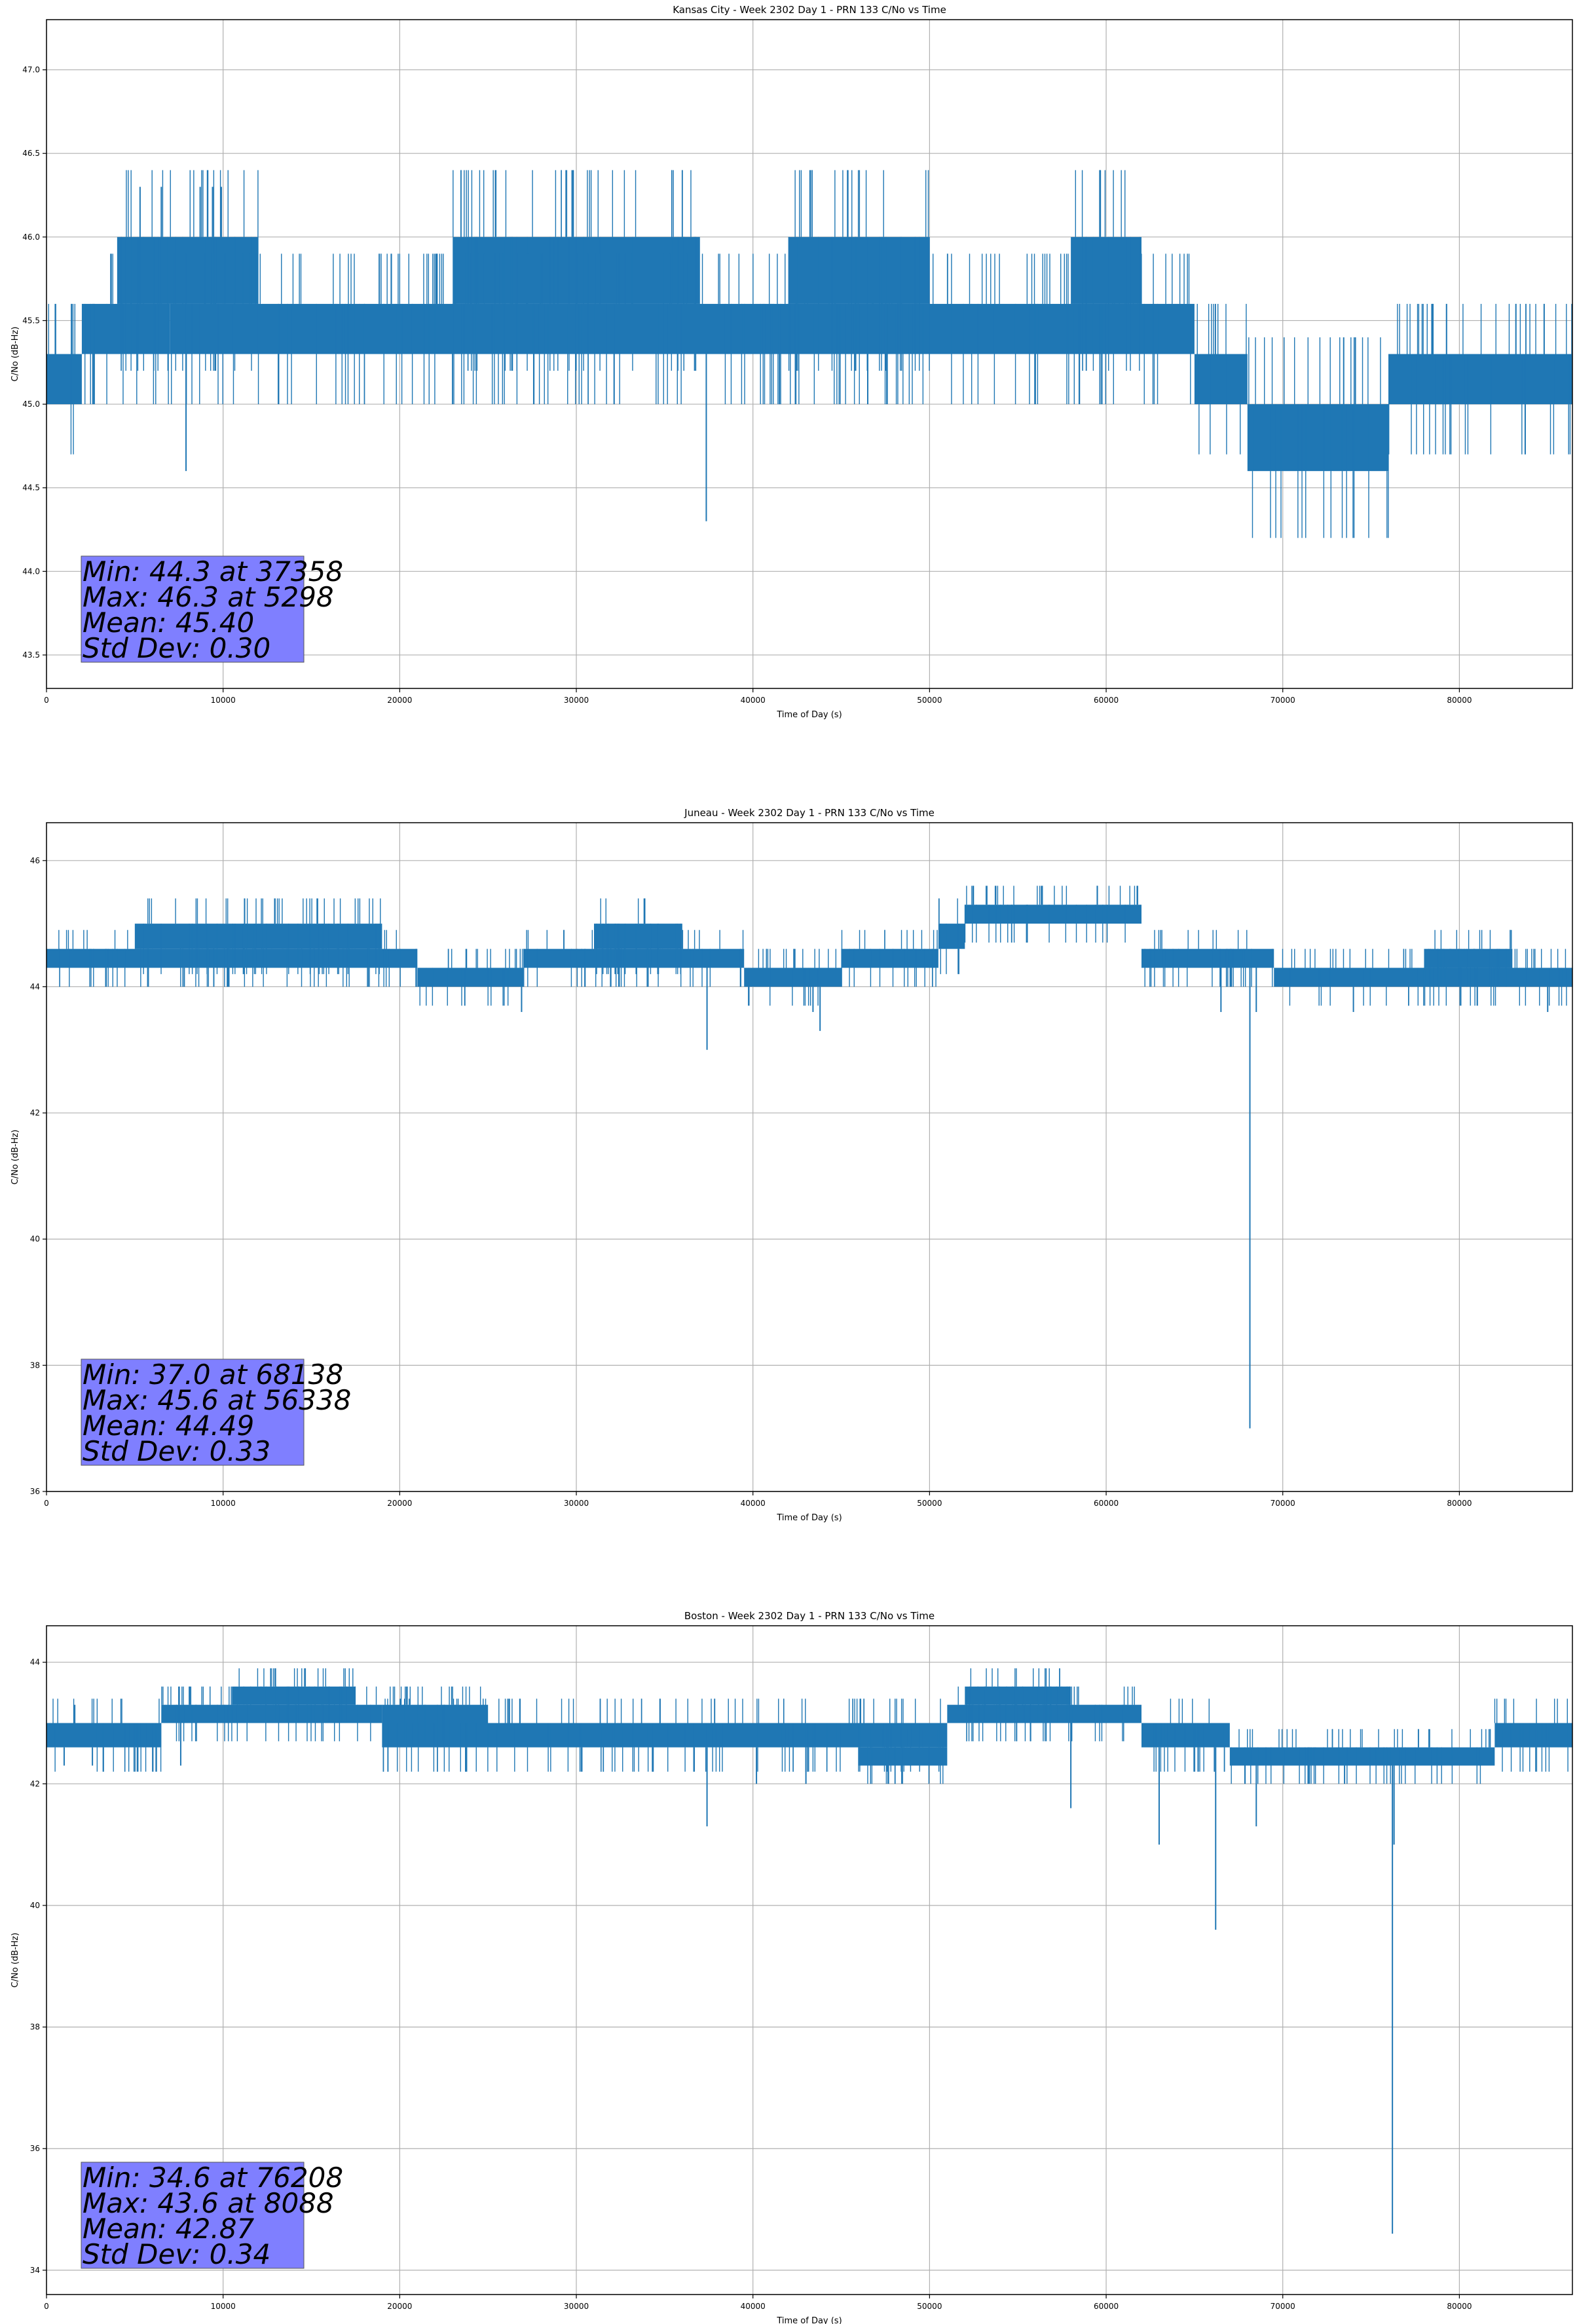 The width and height of the screenshot is (1577, 2324). Describe the element at coordinates (168, 1426) in the screenshot. I see `stats-line: Mean: 44.49` at that location.